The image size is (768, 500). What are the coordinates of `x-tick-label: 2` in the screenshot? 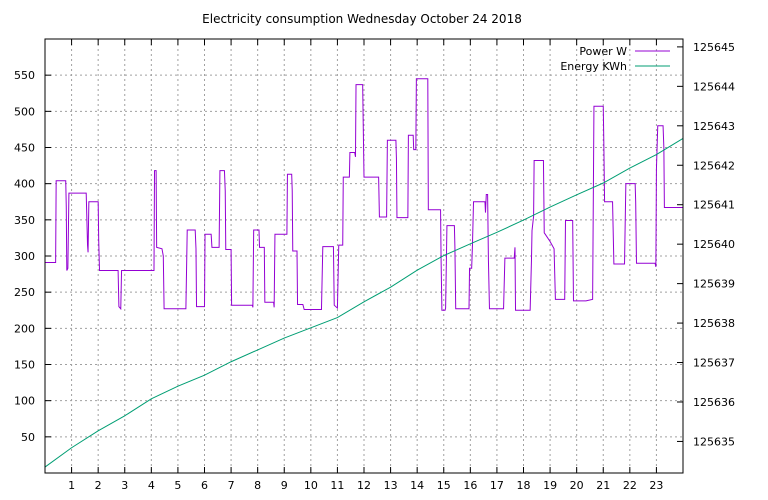 It's located at (98, 485).